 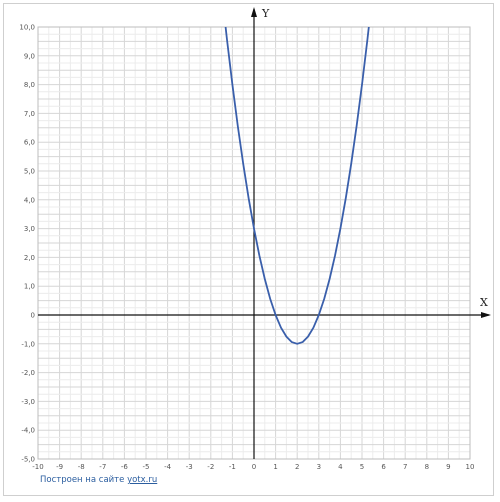 What do you see at coordinates (254, 12) in the screenshot?
I see `y-axis-arrow` at bounding box center [254, 12].